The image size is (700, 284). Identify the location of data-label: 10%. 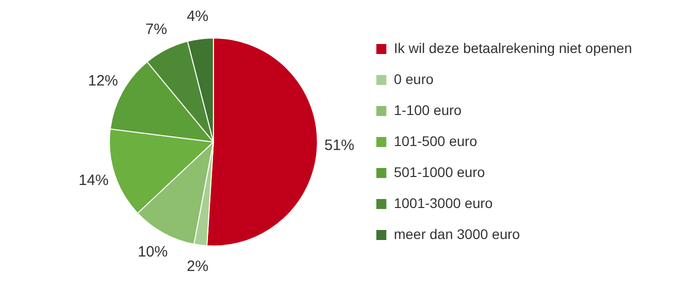
(153, 252).